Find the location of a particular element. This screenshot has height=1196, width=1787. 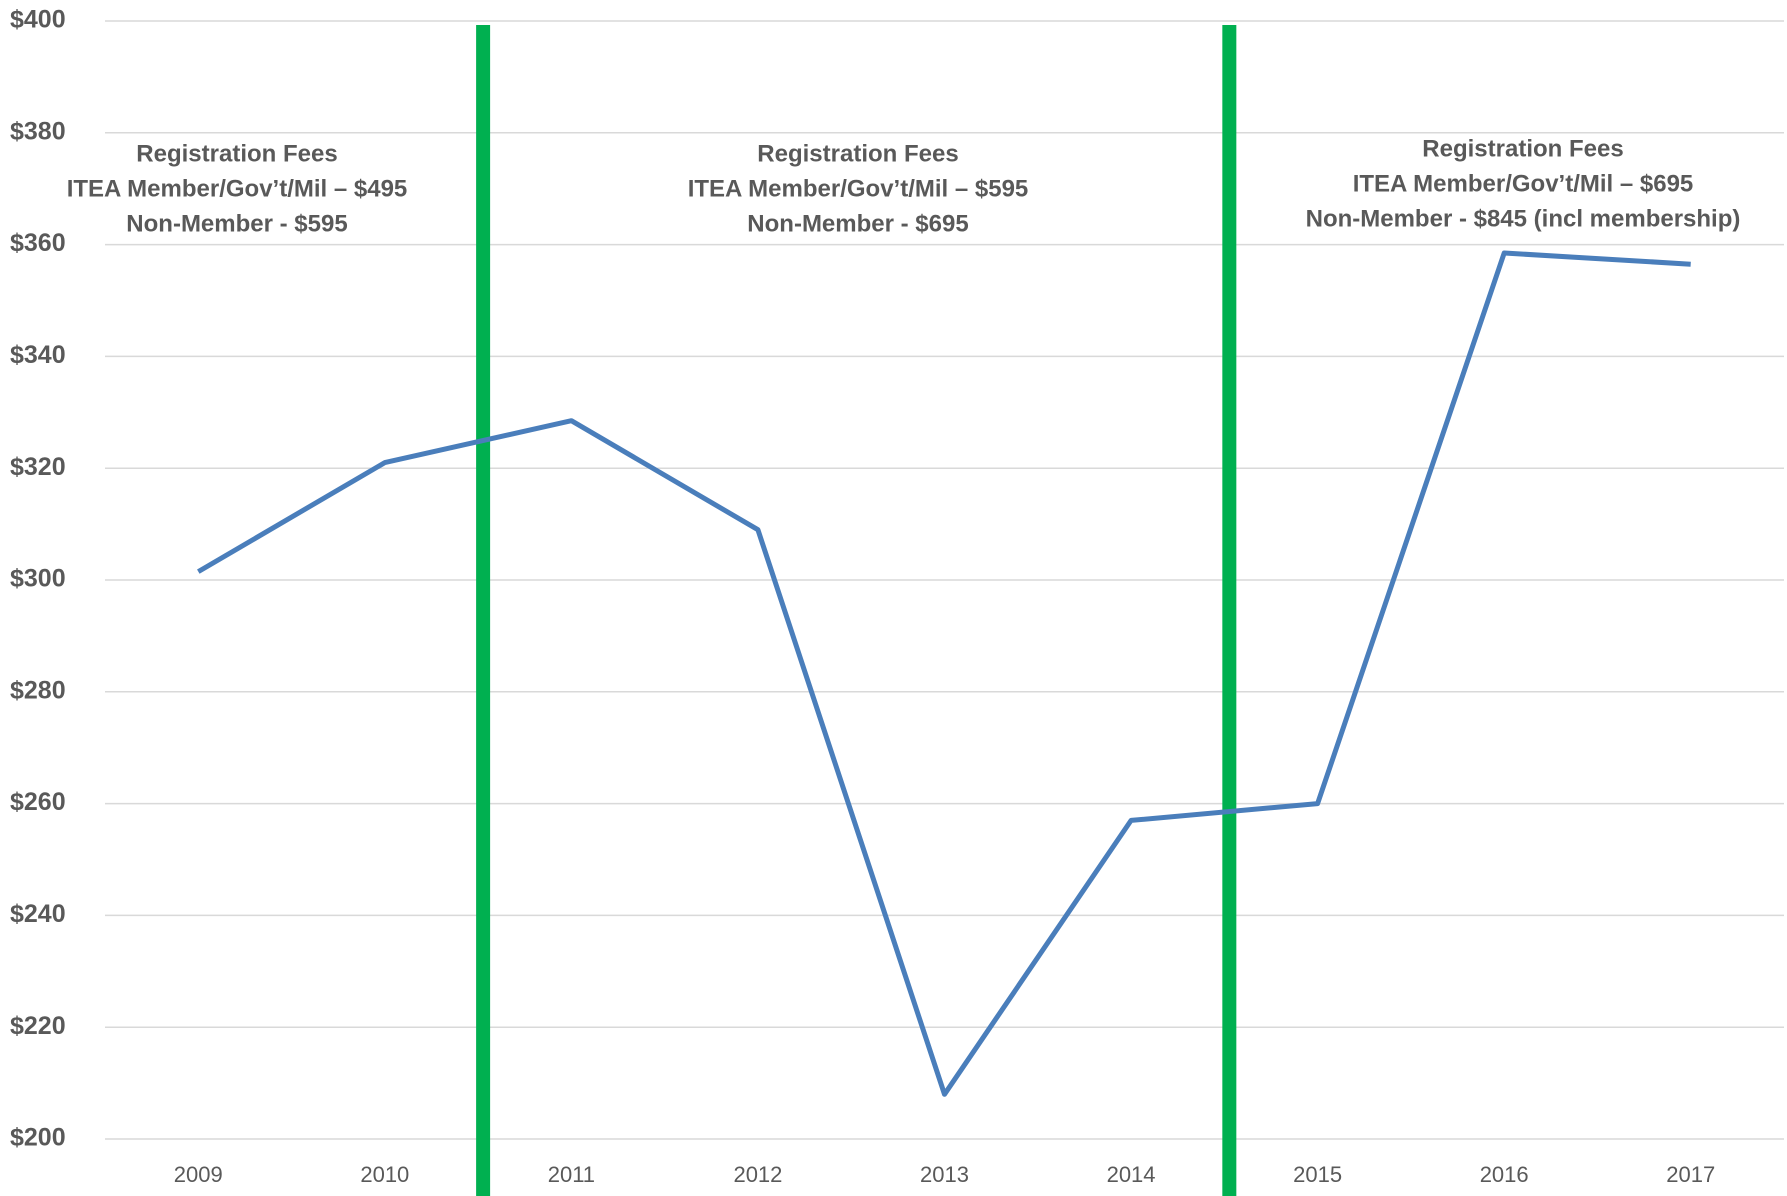

y-tick-label: $380 is located at coordinates (38, 131).